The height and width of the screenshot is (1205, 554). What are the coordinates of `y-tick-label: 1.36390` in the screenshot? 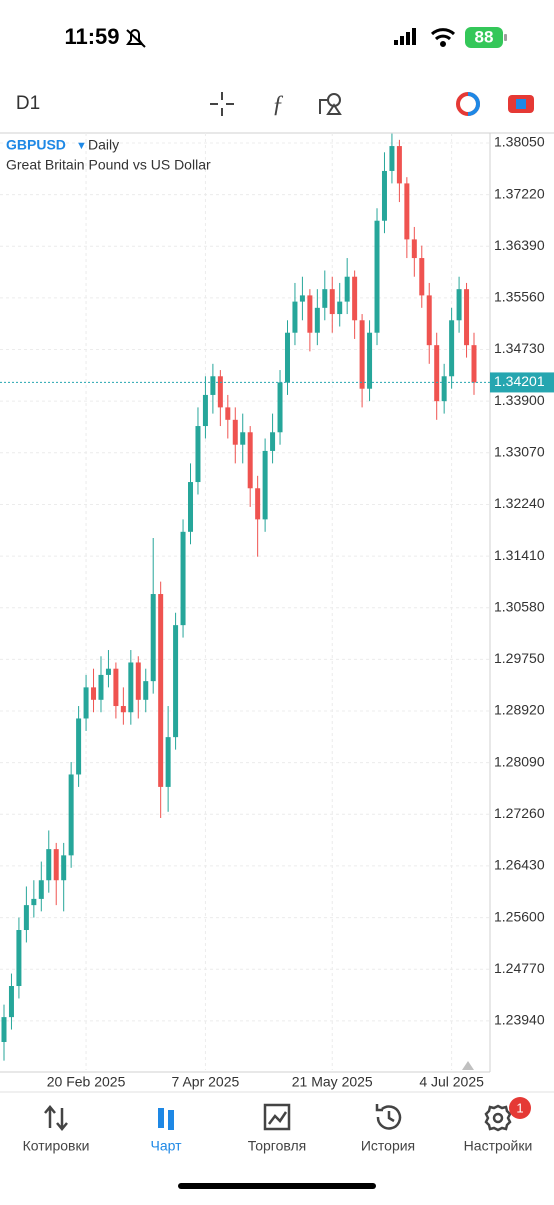 It's located at (519, 245).